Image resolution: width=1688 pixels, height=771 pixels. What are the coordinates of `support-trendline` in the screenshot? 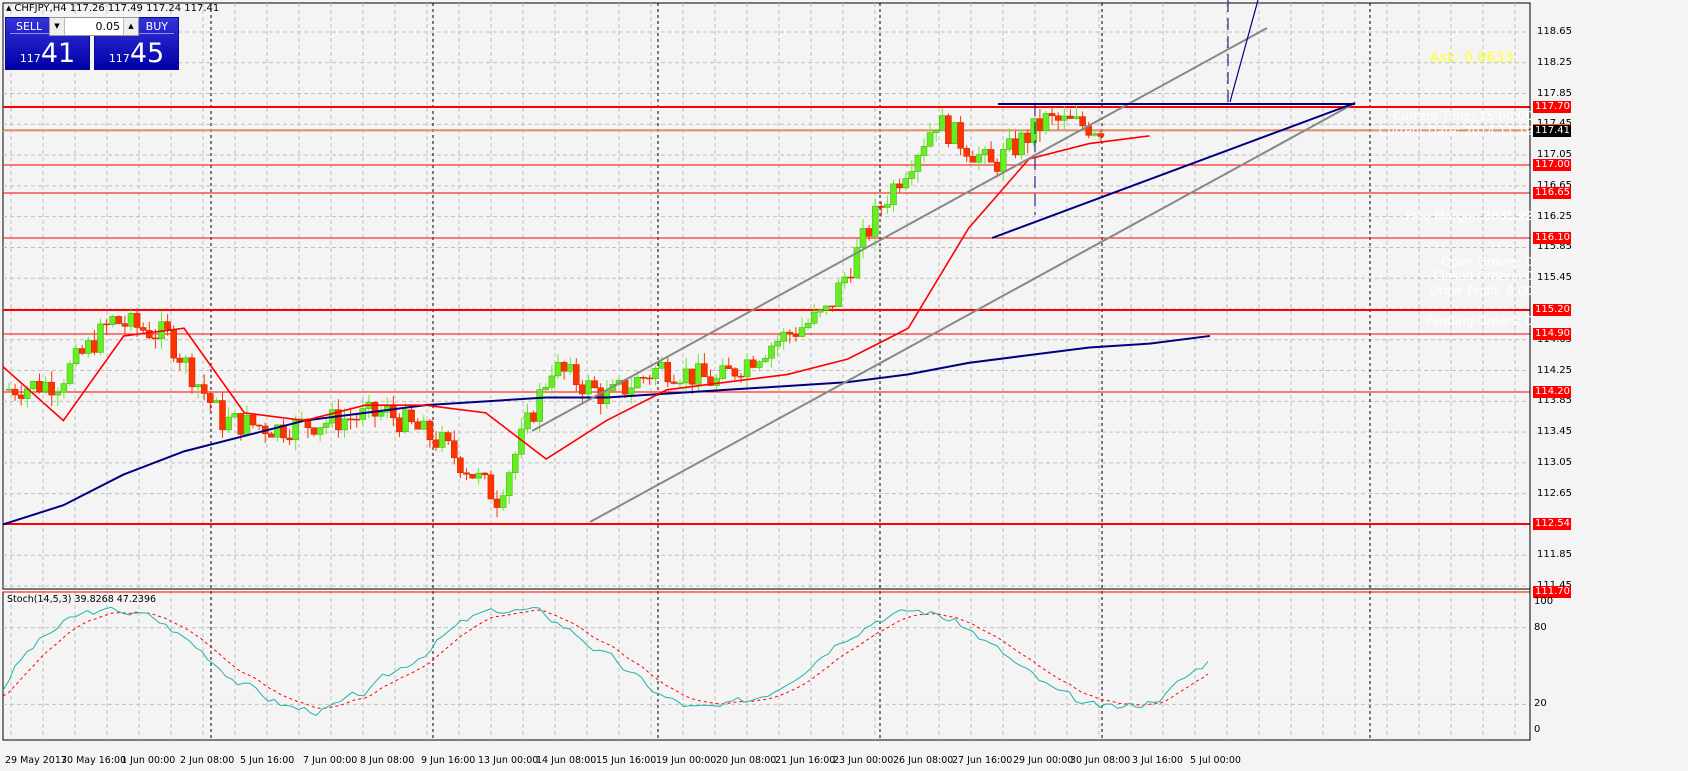 It's located at (1173, 170).